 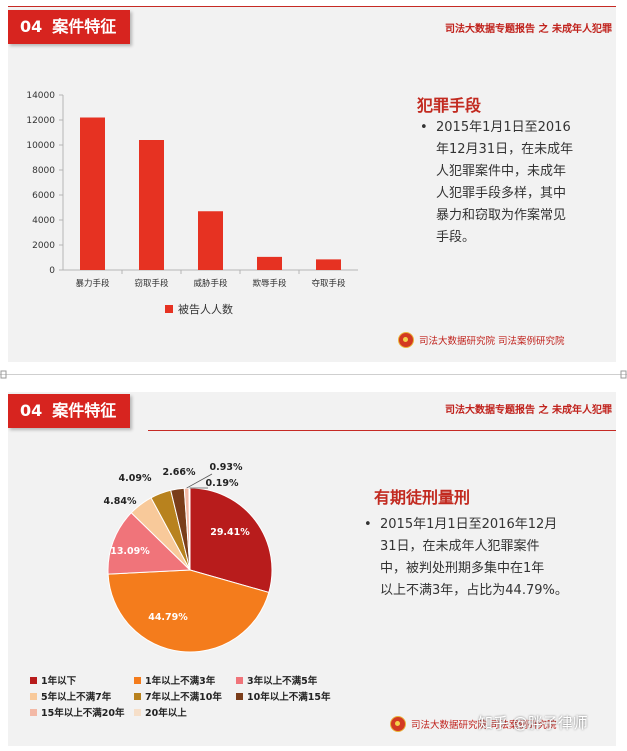 What do you see at coordinates (222, 483) in the screenshot?
I see `pie-value-label: 0.19%` at bounding box center [222, 483].